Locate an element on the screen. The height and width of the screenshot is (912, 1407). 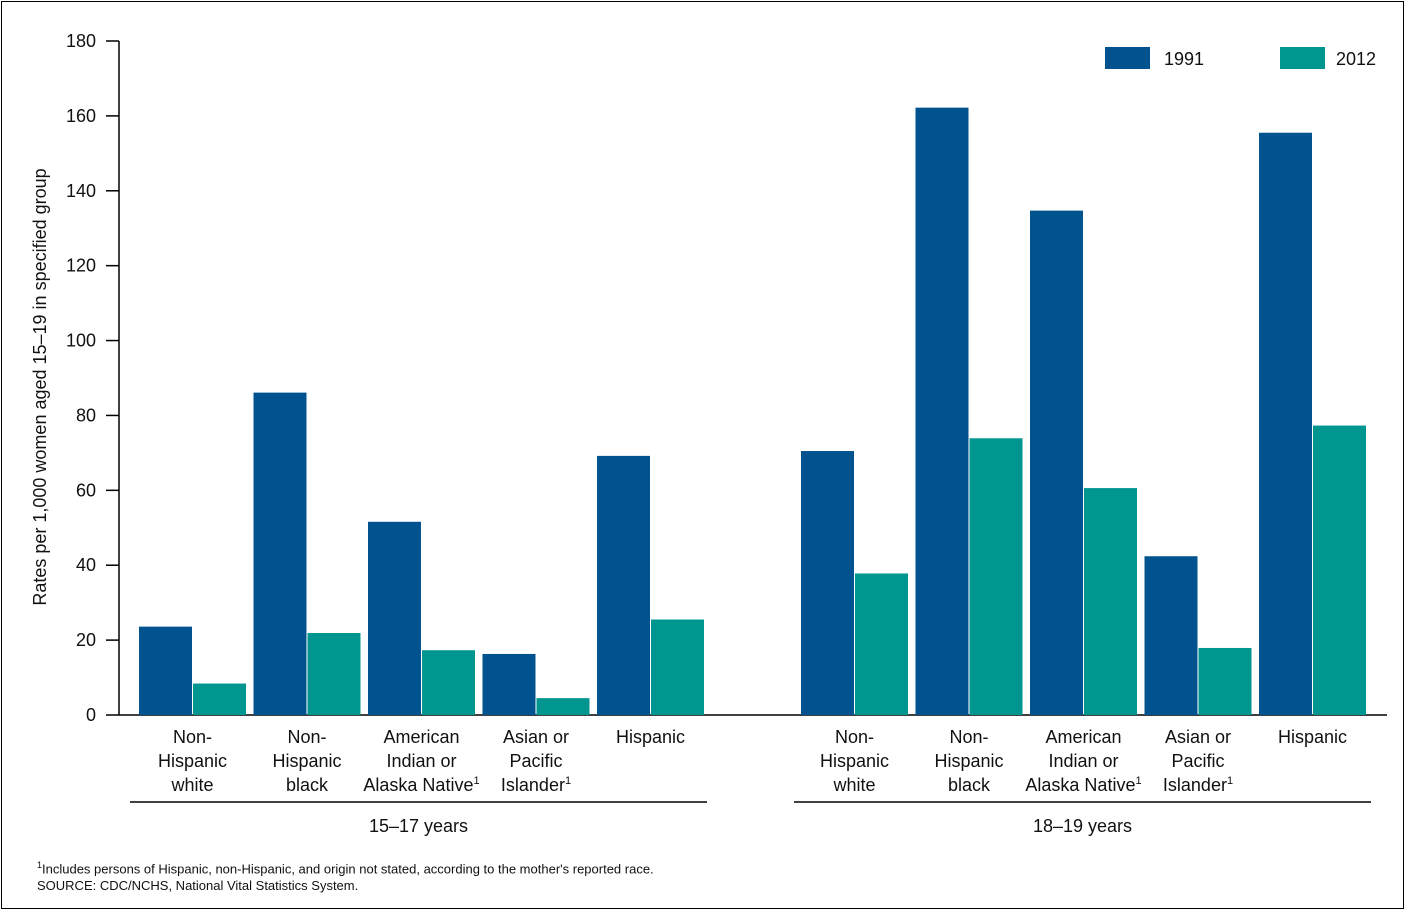
legend-swatch-1991 is located at coordinates (1127, 58).